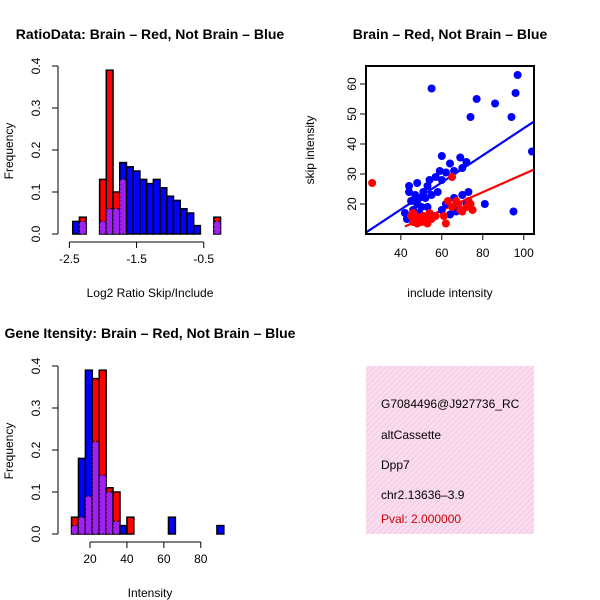 Image resolution: width=600 pixels, height=600 pixels. What do you see at coordinates (136, 259) in the screenshot?
I see `ratio-x-tick-label: -1.5` at bounding box center [136, 259].